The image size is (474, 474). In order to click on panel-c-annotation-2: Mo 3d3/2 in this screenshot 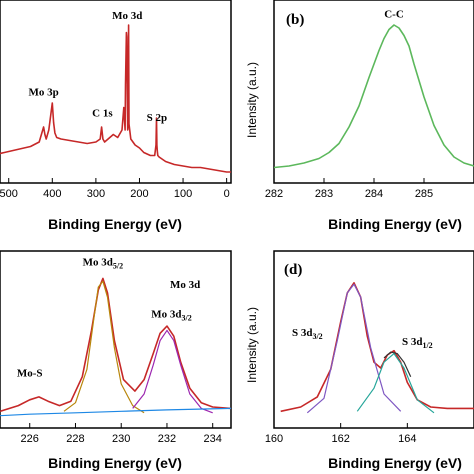, I will do `click(171, 315)`.